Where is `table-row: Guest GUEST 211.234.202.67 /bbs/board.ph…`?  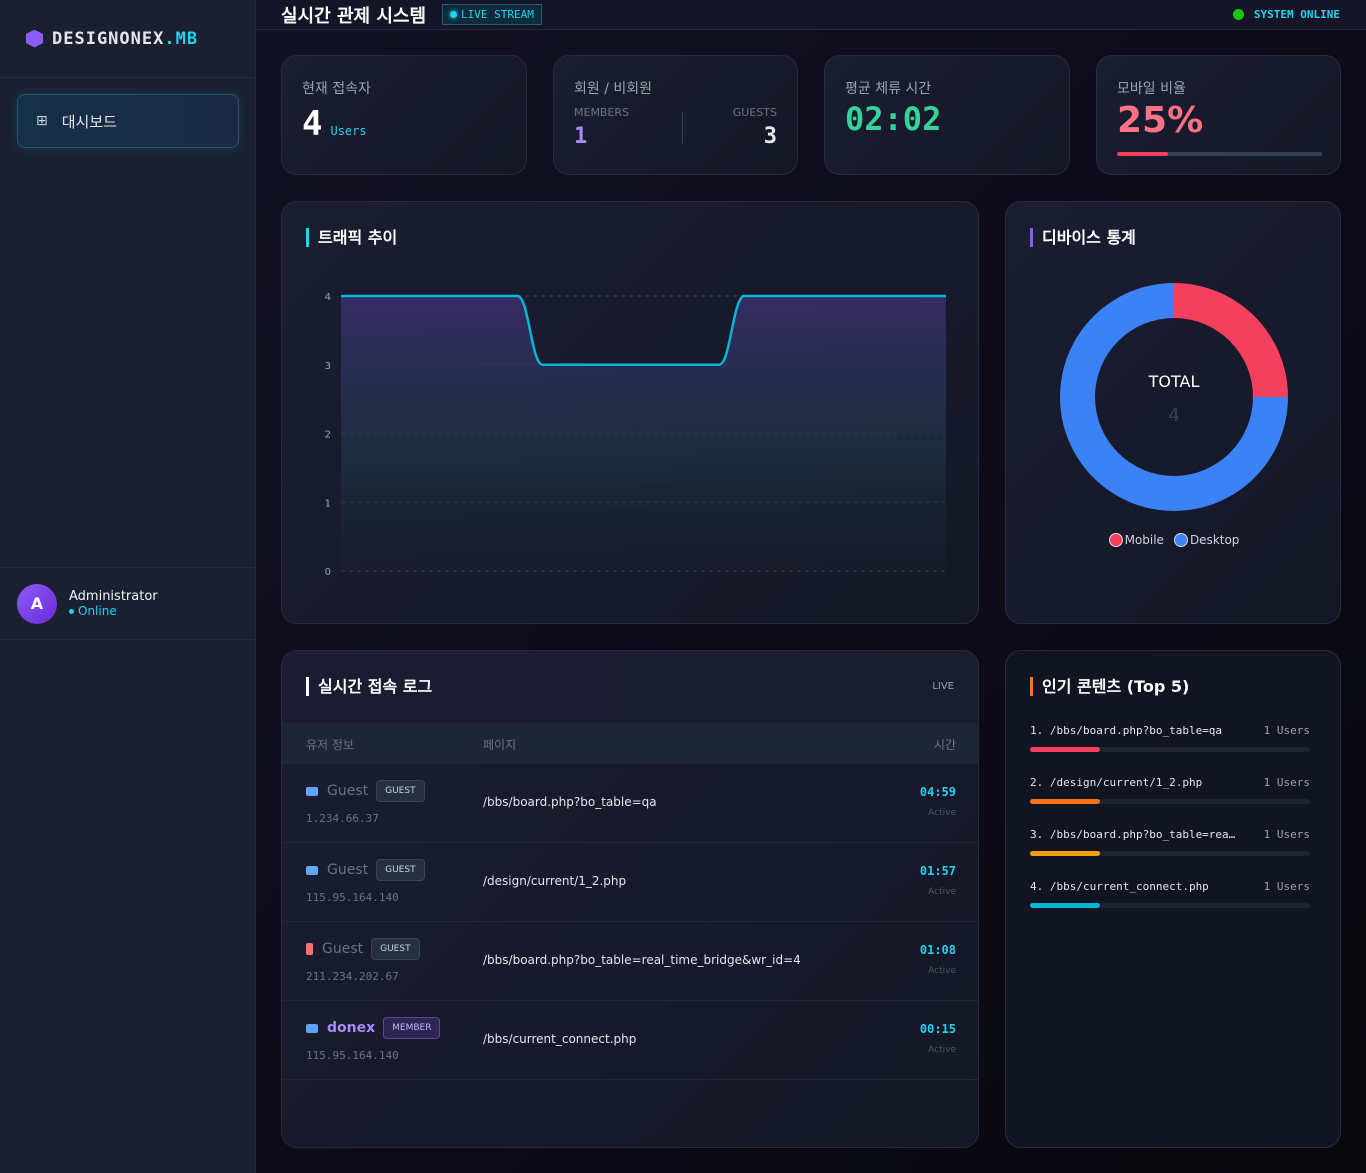
table-row: Guest GUEST 211.234.202.67 /bbs/board.ph… is located at coordinates (630, 961).